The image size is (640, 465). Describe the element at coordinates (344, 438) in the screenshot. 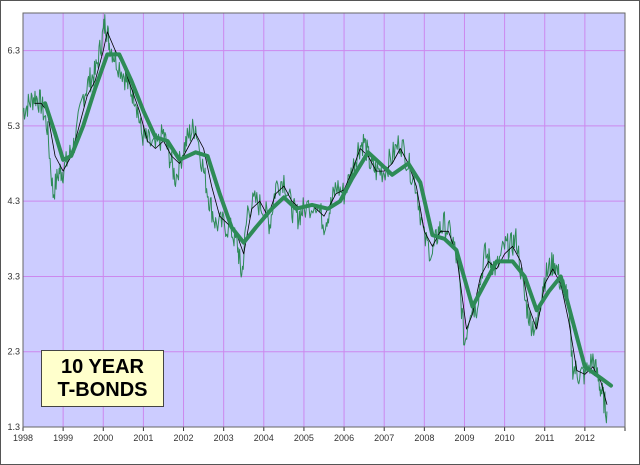

I see `x-tick-label: 2006` at that location.